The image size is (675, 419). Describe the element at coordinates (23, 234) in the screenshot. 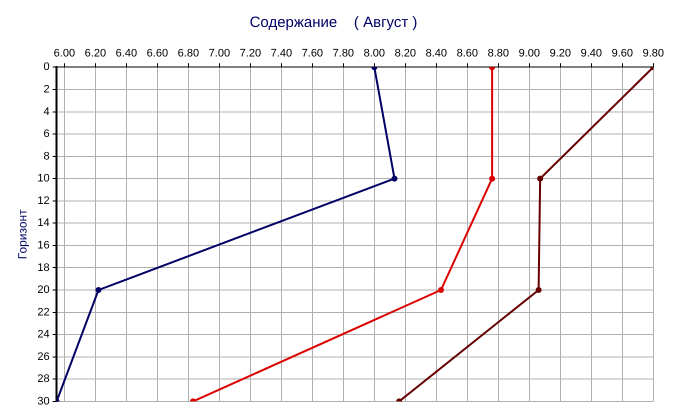

I see `y-axis-title: Горизонт` at that location.